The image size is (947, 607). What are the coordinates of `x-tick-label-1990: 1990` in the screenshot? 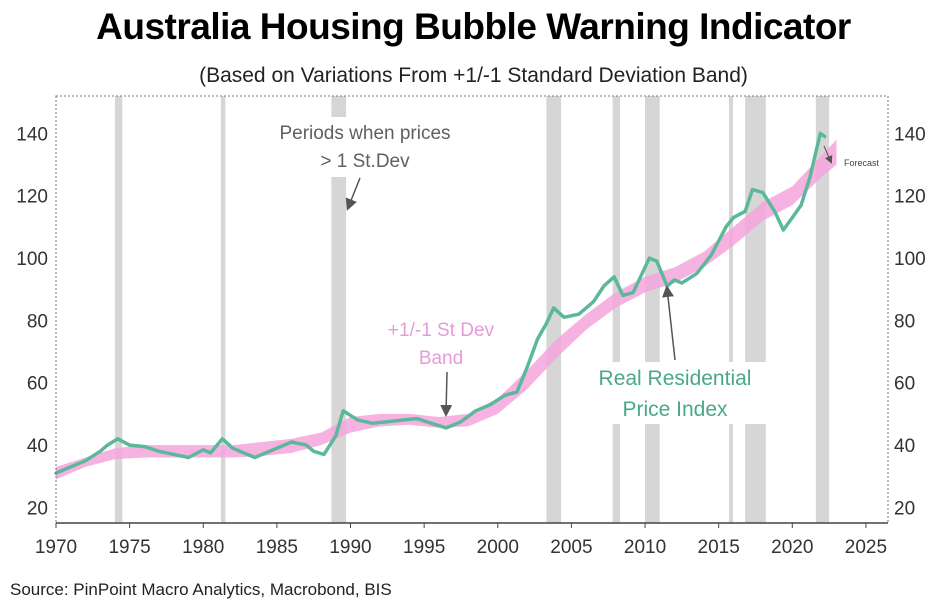 It's located at (350, 547).